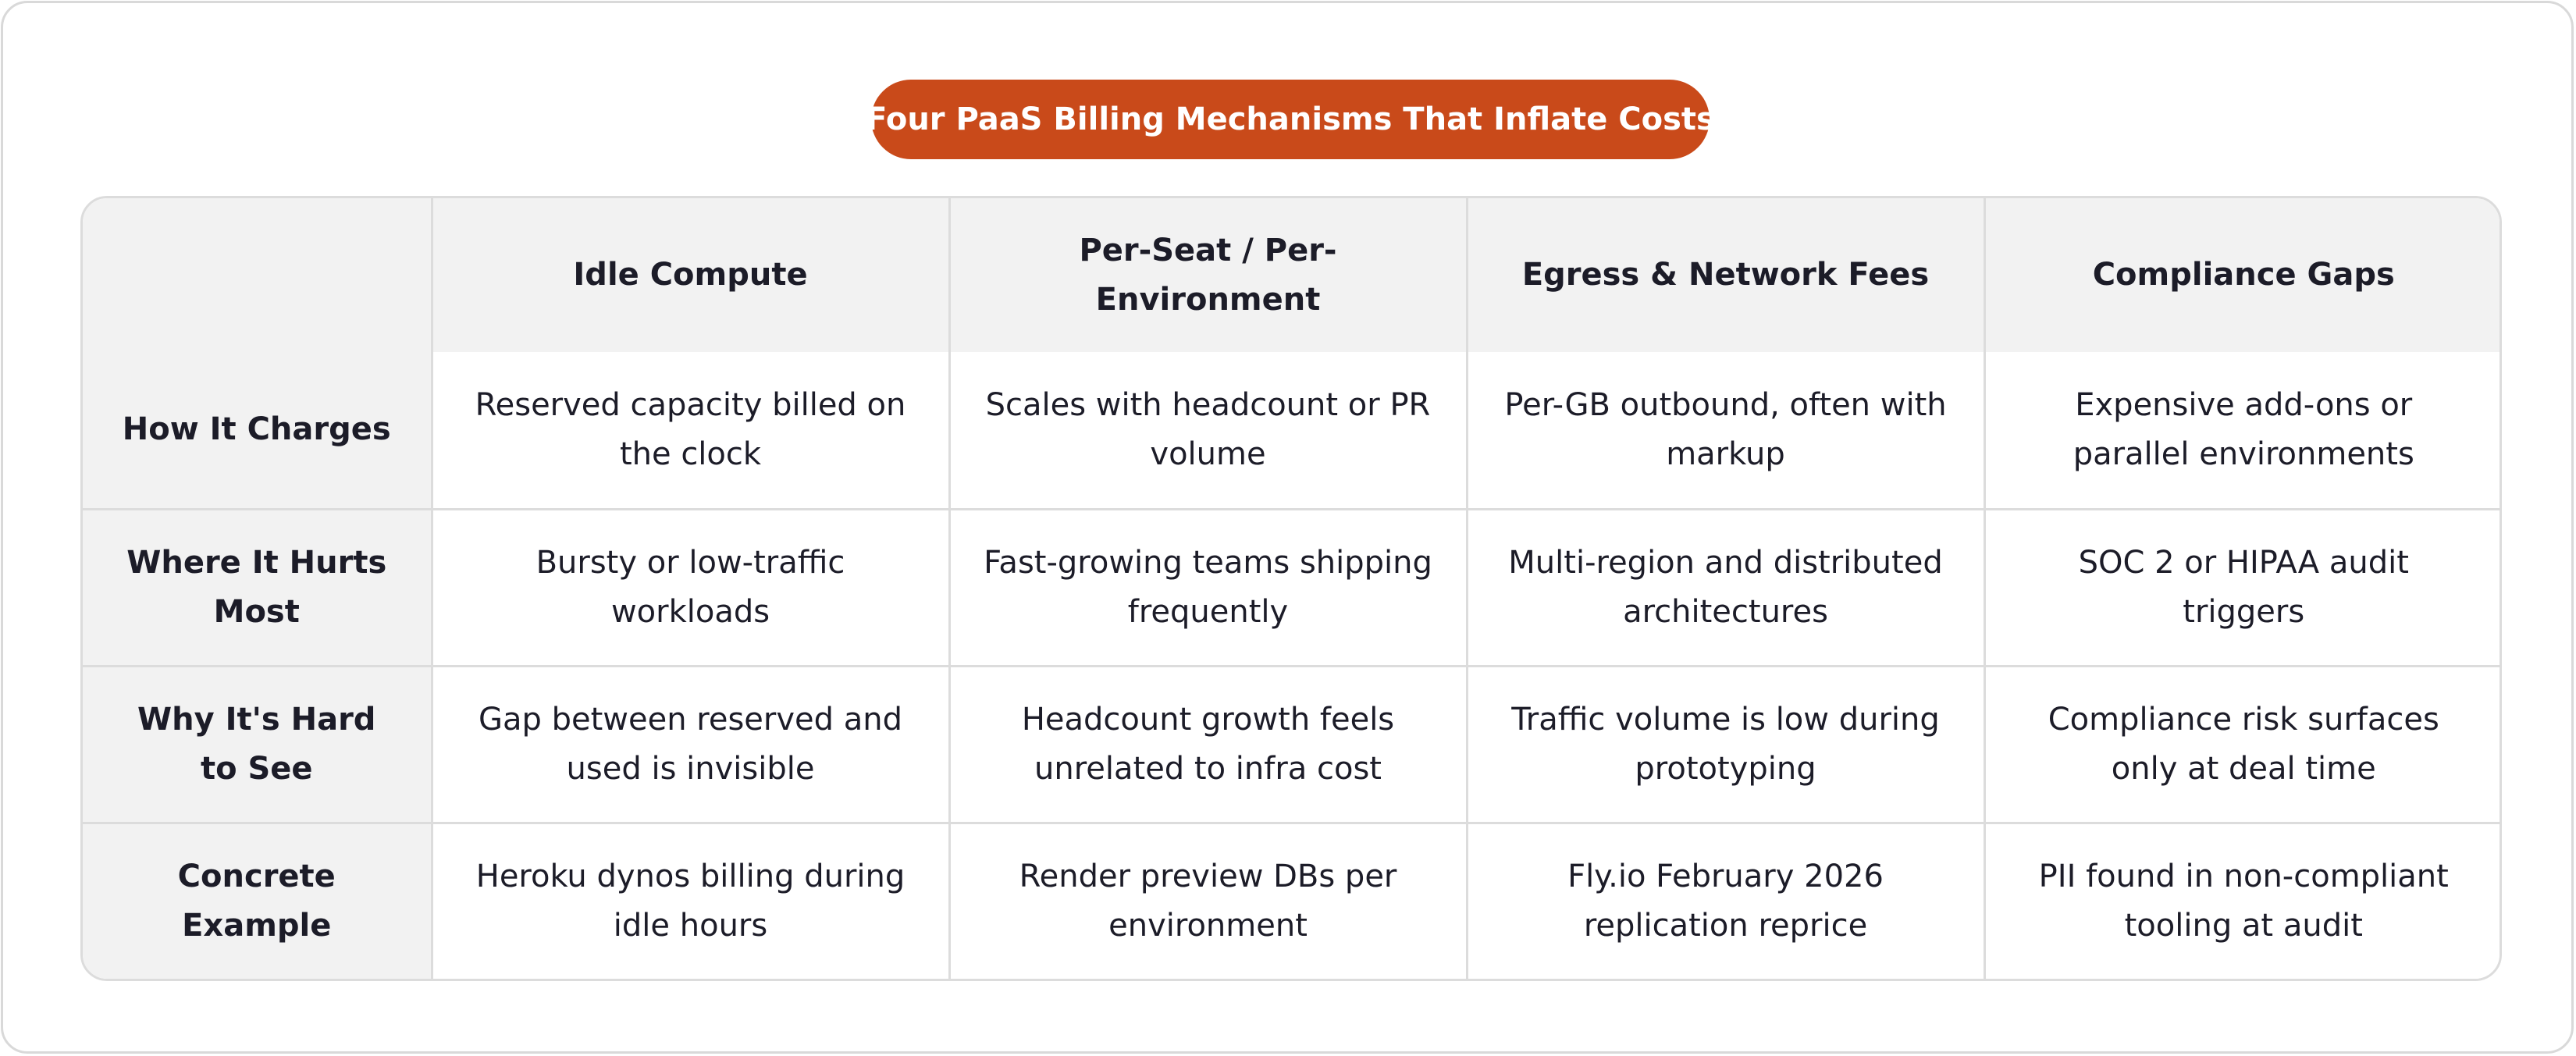 This screenshot has height=1056, width=2576. I want to click on column-header-compliance: Compliance Gaps, so click(2242, 275).